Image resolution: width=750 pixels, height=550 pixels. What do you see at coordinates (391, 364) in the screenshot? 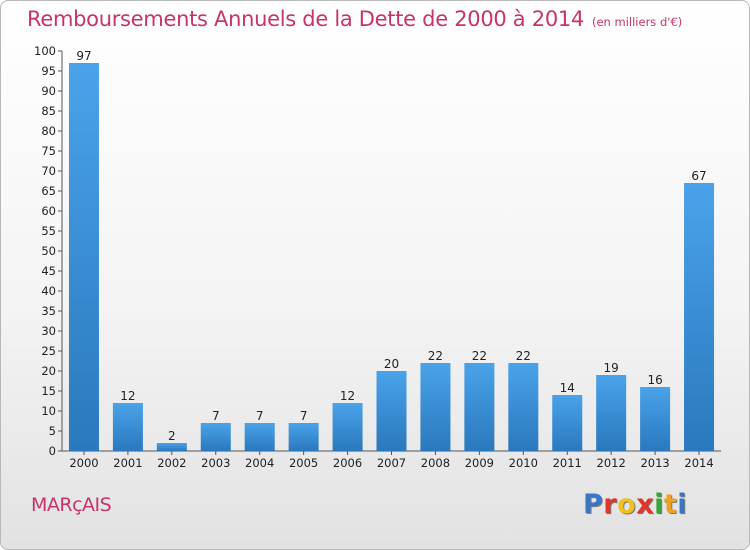
I see `bar-value-label: 20` at bounding box center [391, 364].